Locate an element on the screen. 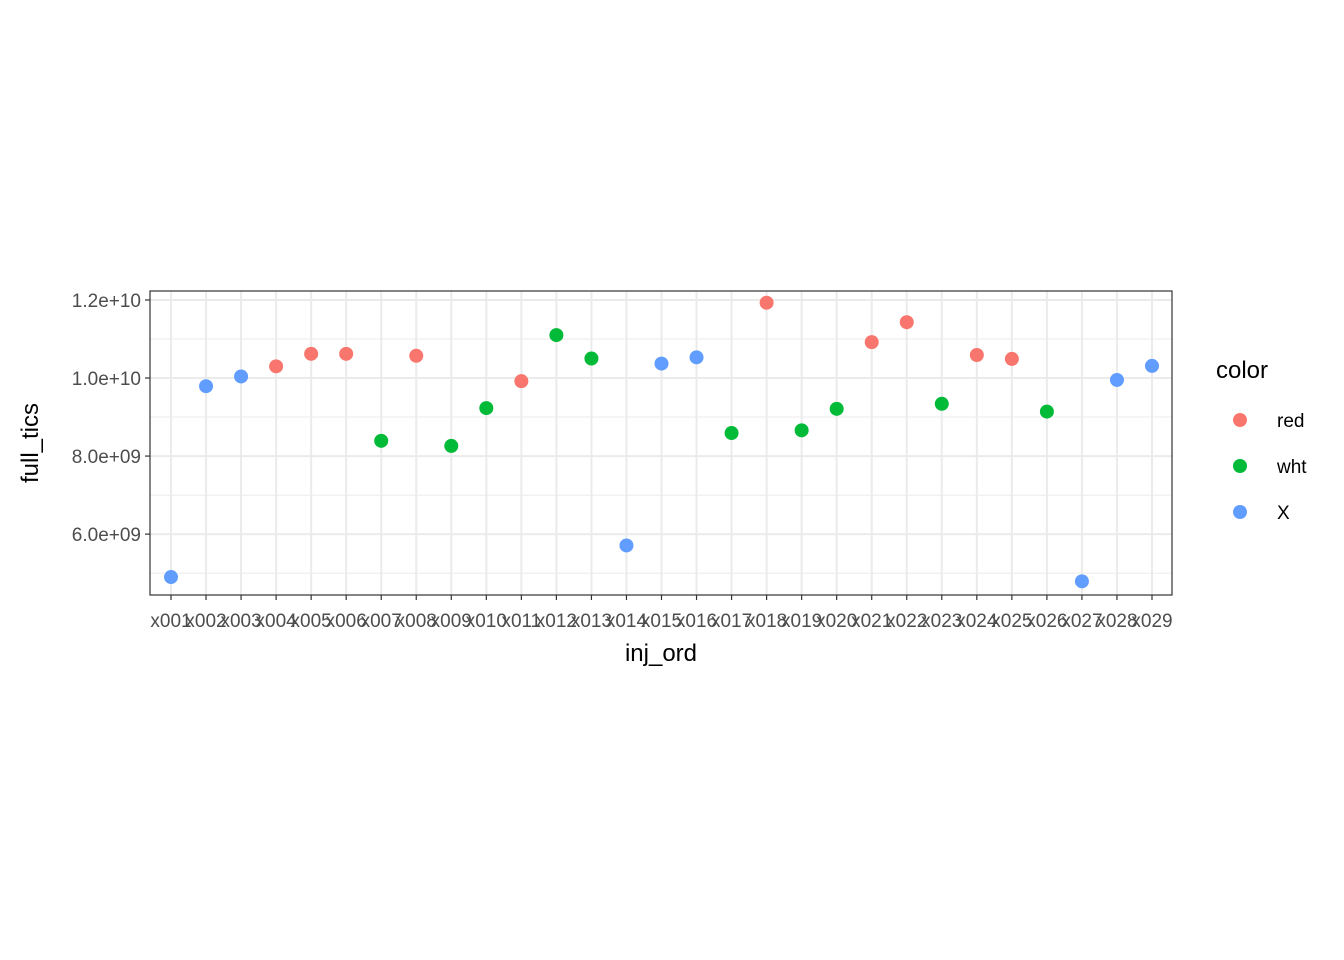 The width and height of the screenshot is (1344, 960). x-tick-label: x027 is located at coordinates (1081, 621).